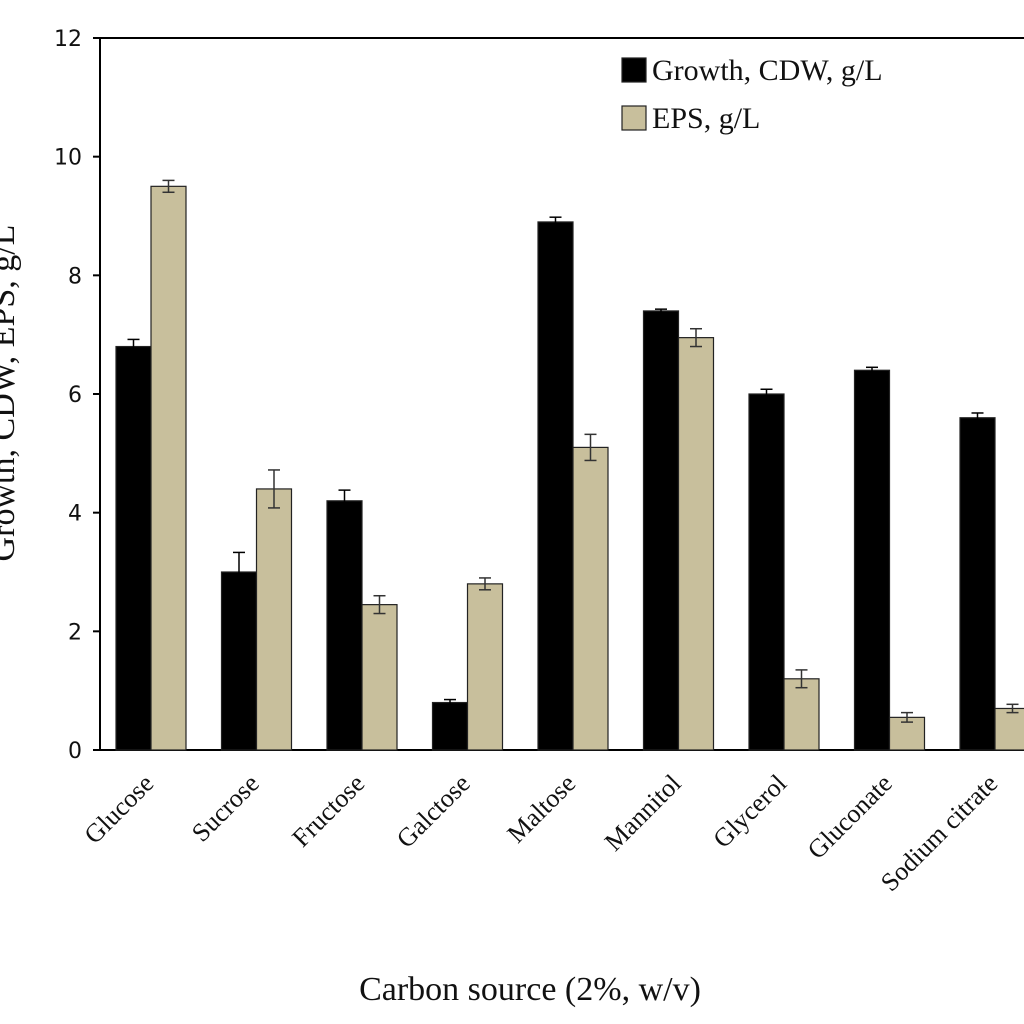  What do you see at coordinates (643, 813) in the screenshot?
I see `x-tick-label: Mannitol` at bounding box center [643, 813].